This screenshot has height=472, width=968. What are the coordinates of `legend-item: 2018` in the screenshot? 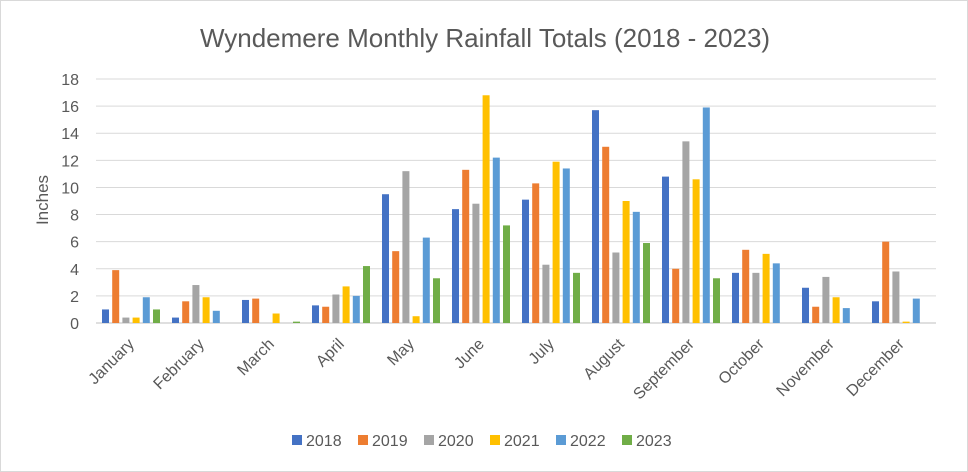 It's located at (317, 441).